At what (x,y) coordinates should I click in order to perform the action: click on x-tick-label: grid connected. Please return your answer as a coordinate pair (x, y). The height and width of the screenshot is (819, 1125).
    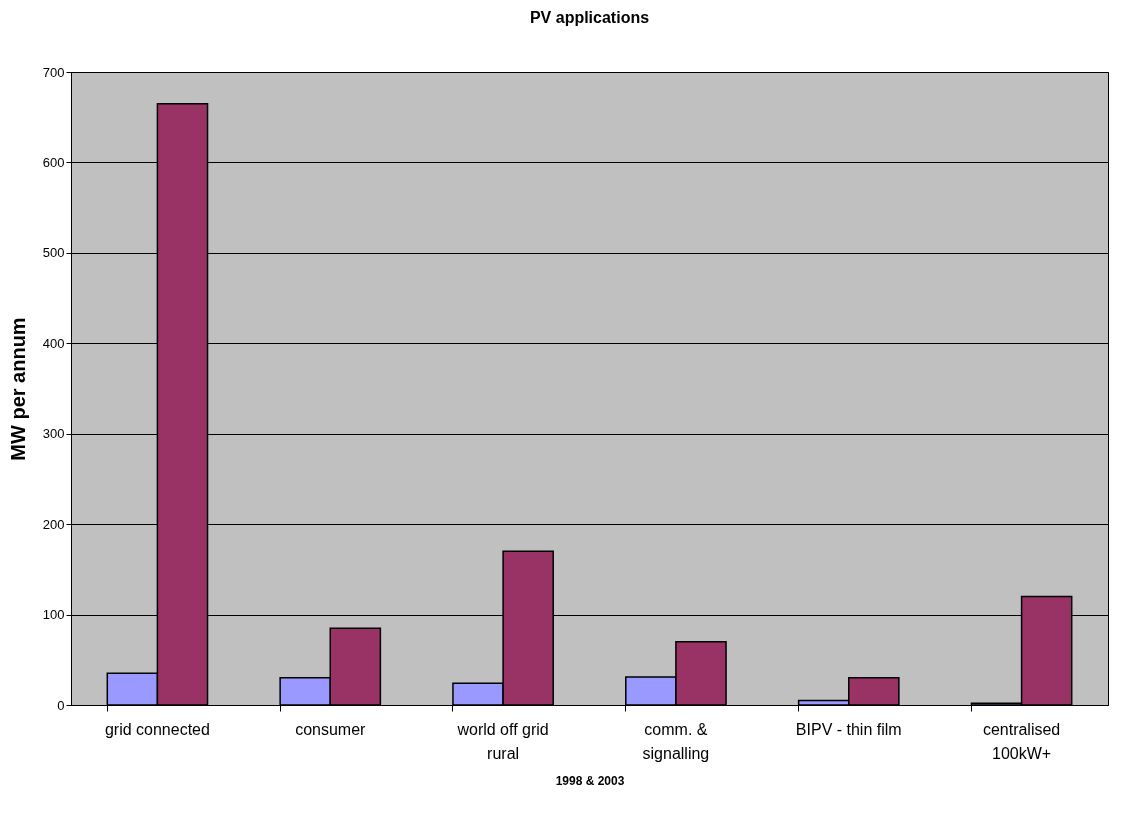
    Looking at the image, I should click on (157, 729).